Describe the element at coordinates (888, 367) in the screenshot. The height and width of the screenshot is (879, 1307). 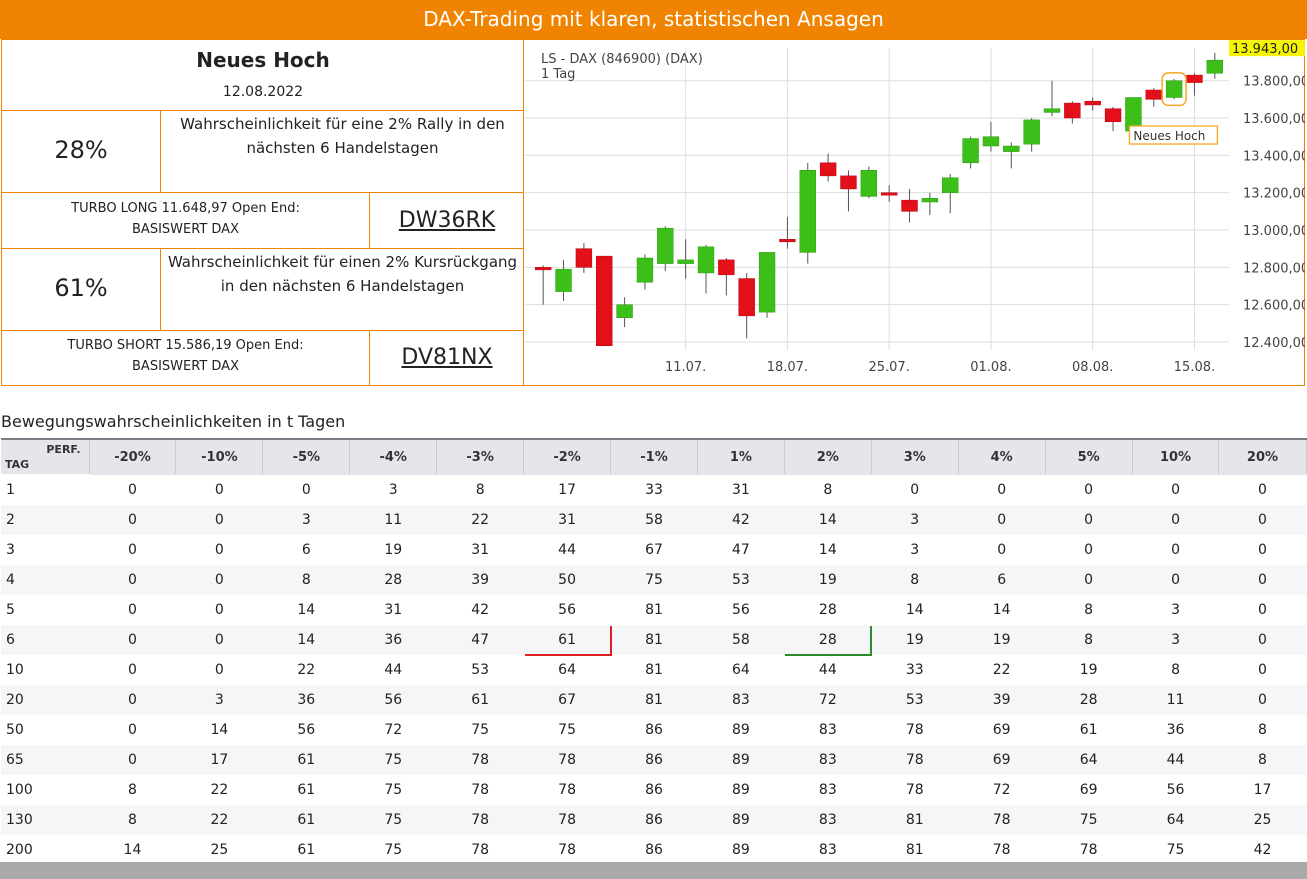
I see `x-tick-label: 25.07.` at that location.